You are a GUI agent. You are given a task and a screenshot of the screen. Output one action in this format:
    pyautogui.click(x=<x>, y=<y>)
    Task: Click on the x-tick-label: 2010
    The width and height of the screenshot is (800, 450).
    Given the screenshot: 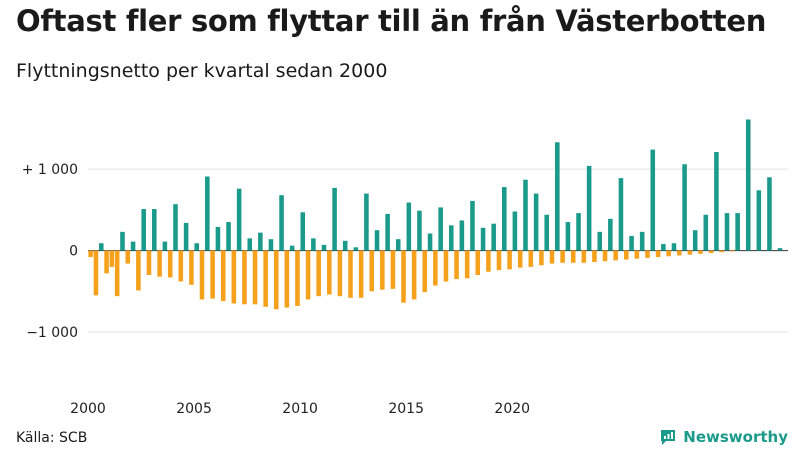 What is the action you would take?
    pyautogui.click(x=300, y=409)
    